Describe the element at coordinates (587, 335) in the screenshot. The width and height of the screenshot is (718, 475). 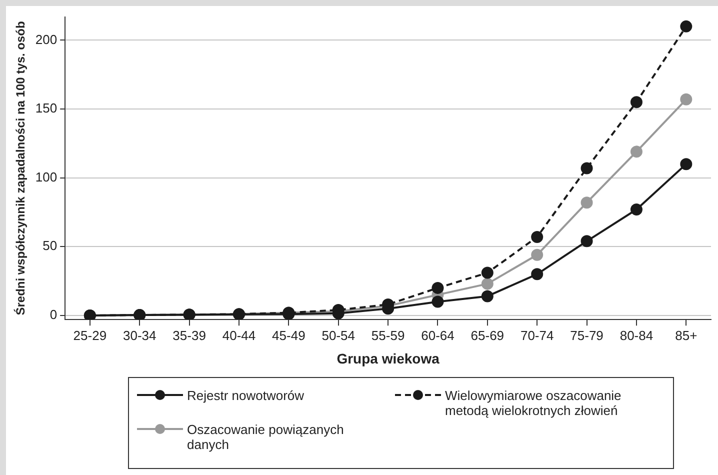
I see `x-tick-label: 75-79` at that location.